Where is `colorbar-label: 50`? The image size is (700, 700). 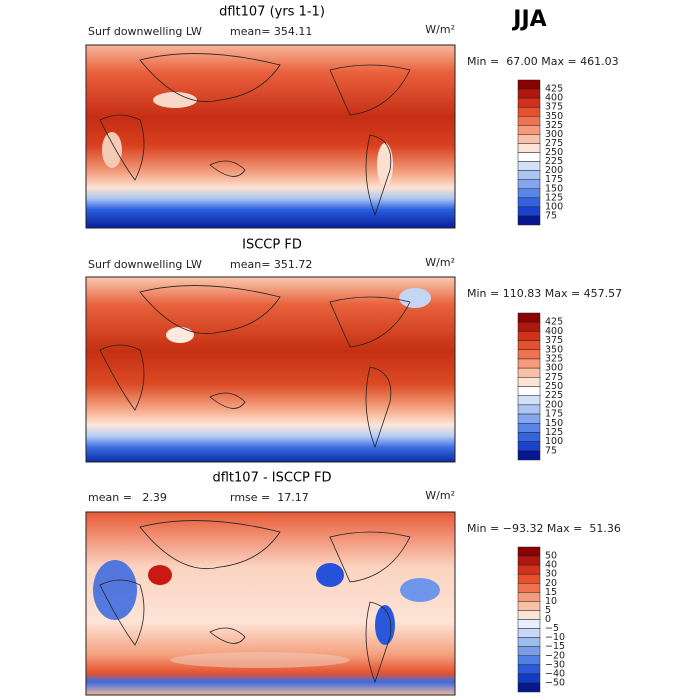 colorbar-label: 50 is located at coordinates (551, 556).